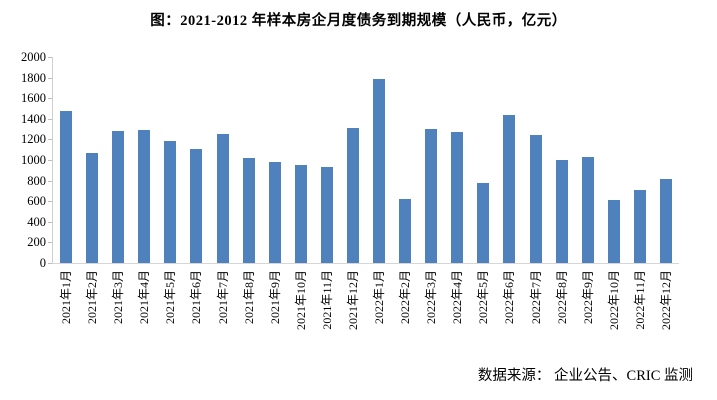 This screenshot has width=717, height=400. What do you see at coordinates (431, 297) in the screenshot?
I see `x-axis-label: 2022年3月` at bounding box center [431, 297].